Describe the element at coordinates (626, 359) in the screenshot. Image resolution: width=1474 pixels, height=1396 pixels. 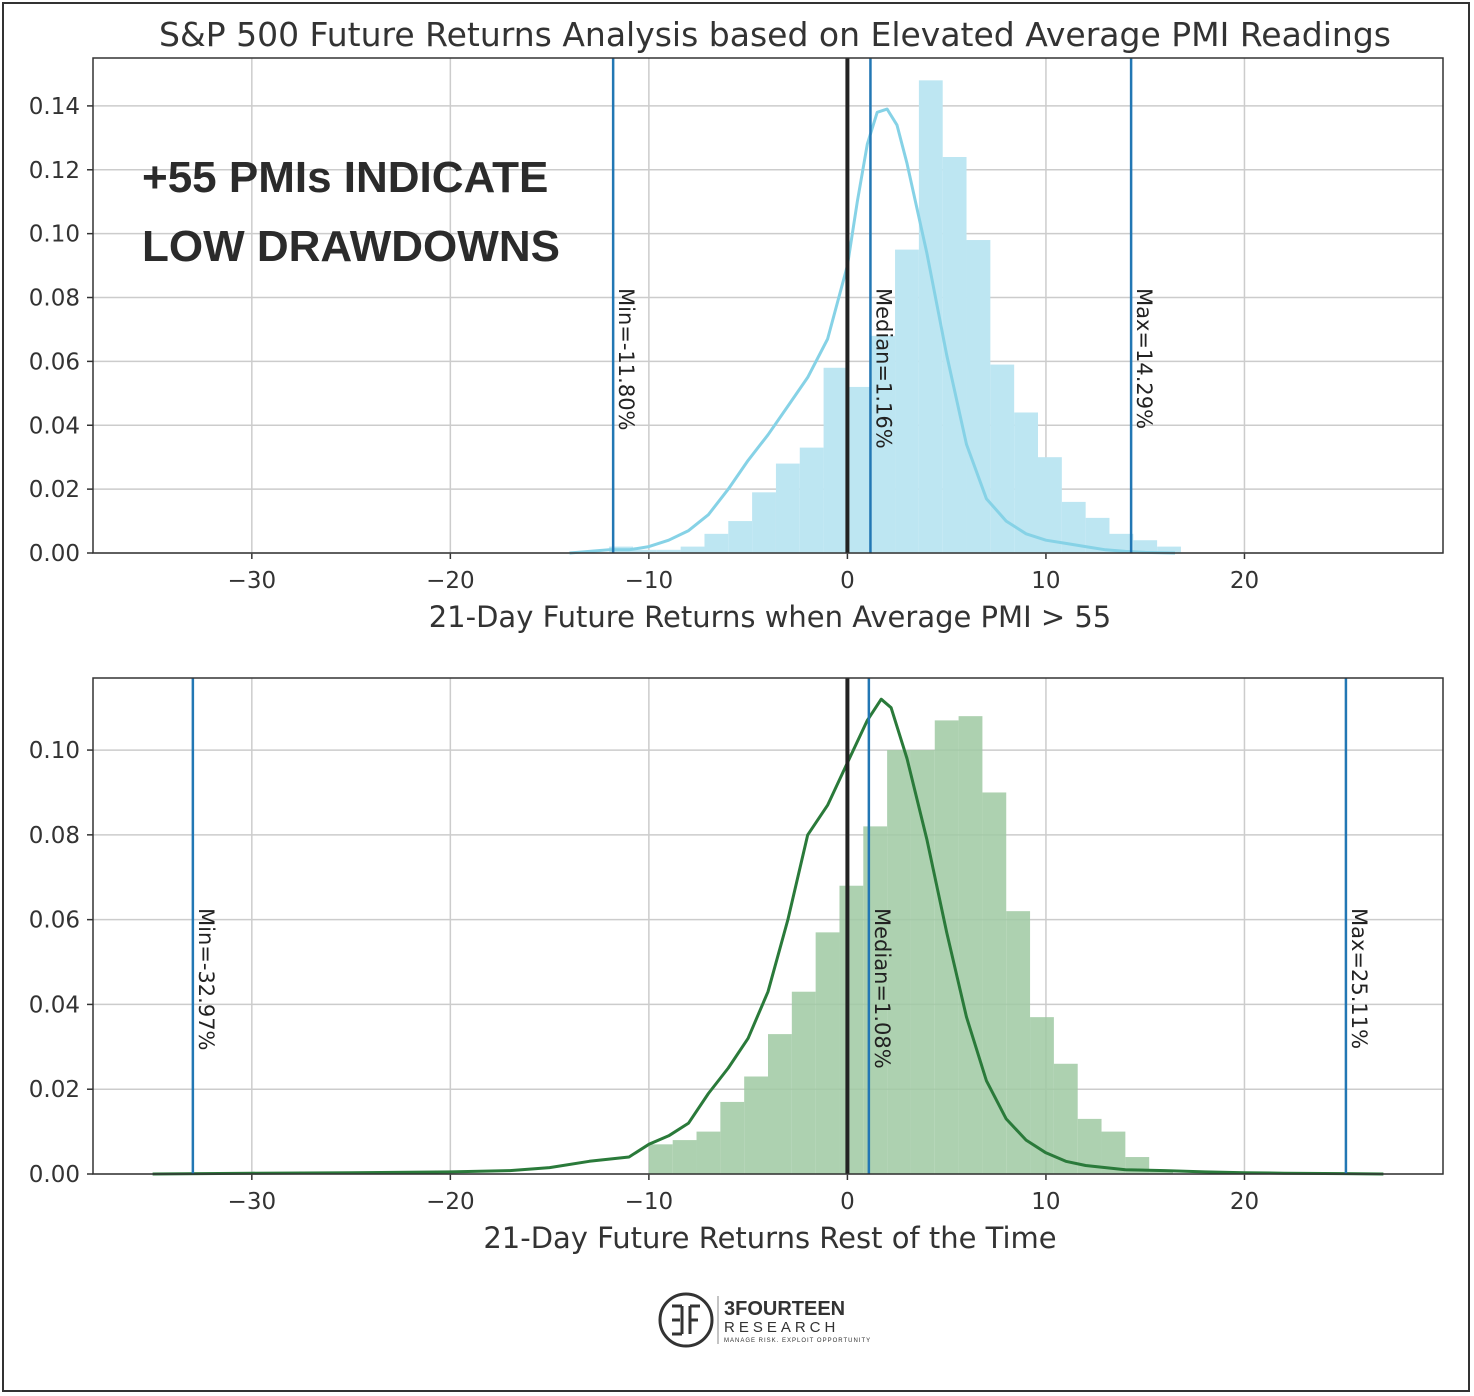
I see `stat-label: Min=-11.80%` at that location.